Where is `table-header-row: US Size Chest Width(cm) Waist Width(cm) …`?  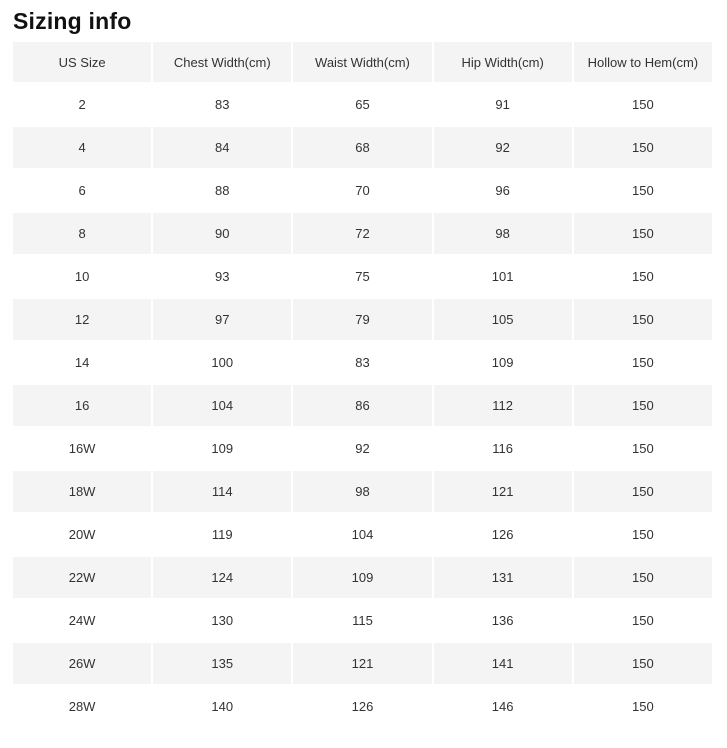
table-header-row: US Size Chest Width(cm) Waist Width(cm) … is located at coordinates (362, 62).